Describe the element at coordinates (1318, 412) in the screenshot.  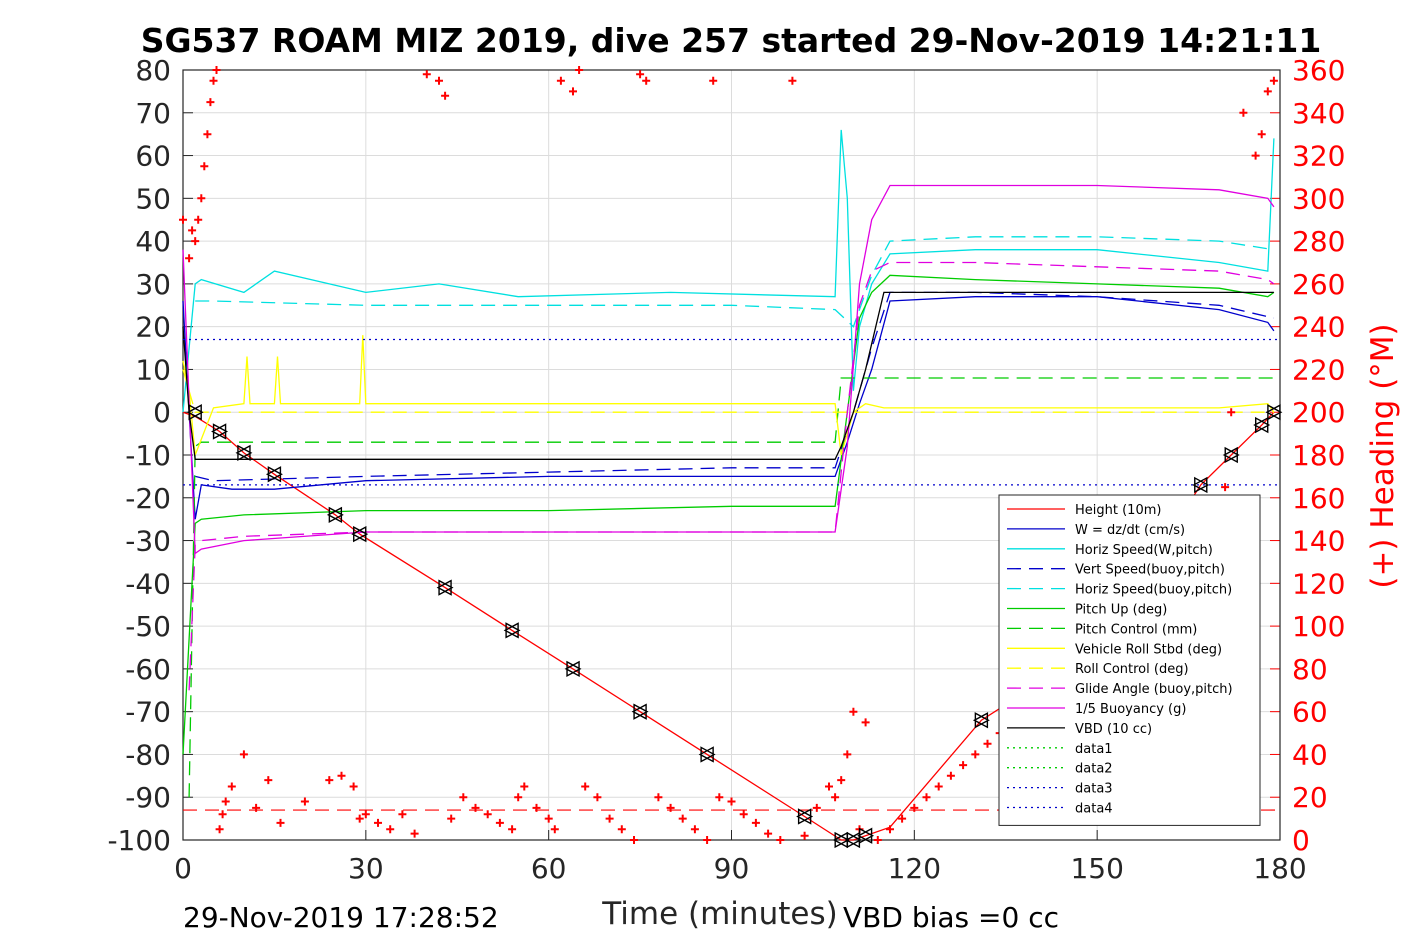
I see `y2-tick-label: 200` at that location.